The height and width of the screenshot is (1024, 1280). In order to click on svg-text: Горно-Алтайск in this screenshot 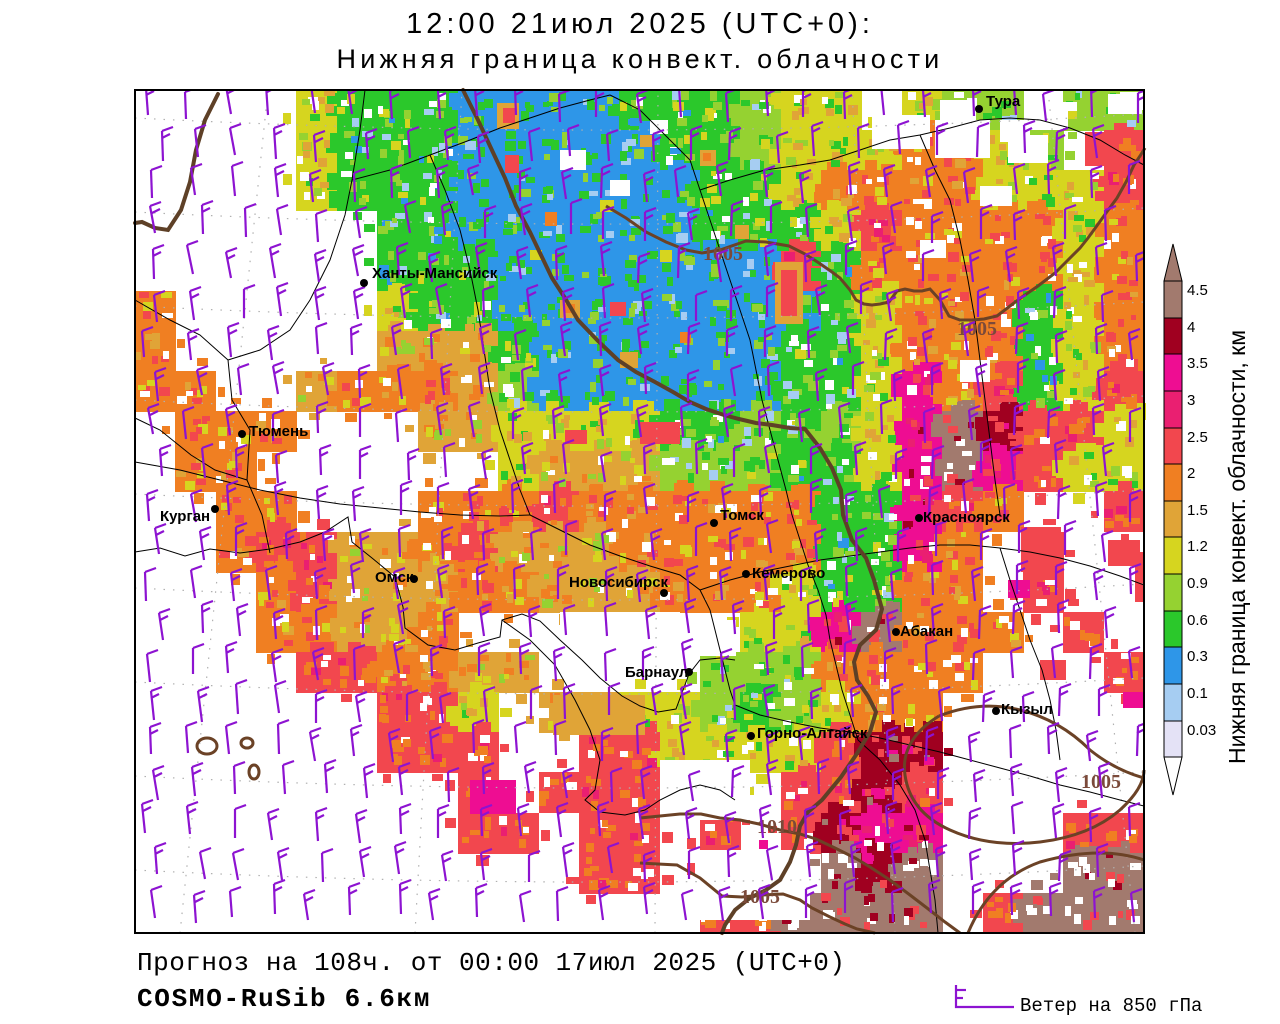, I will do `click(812, 733)`.